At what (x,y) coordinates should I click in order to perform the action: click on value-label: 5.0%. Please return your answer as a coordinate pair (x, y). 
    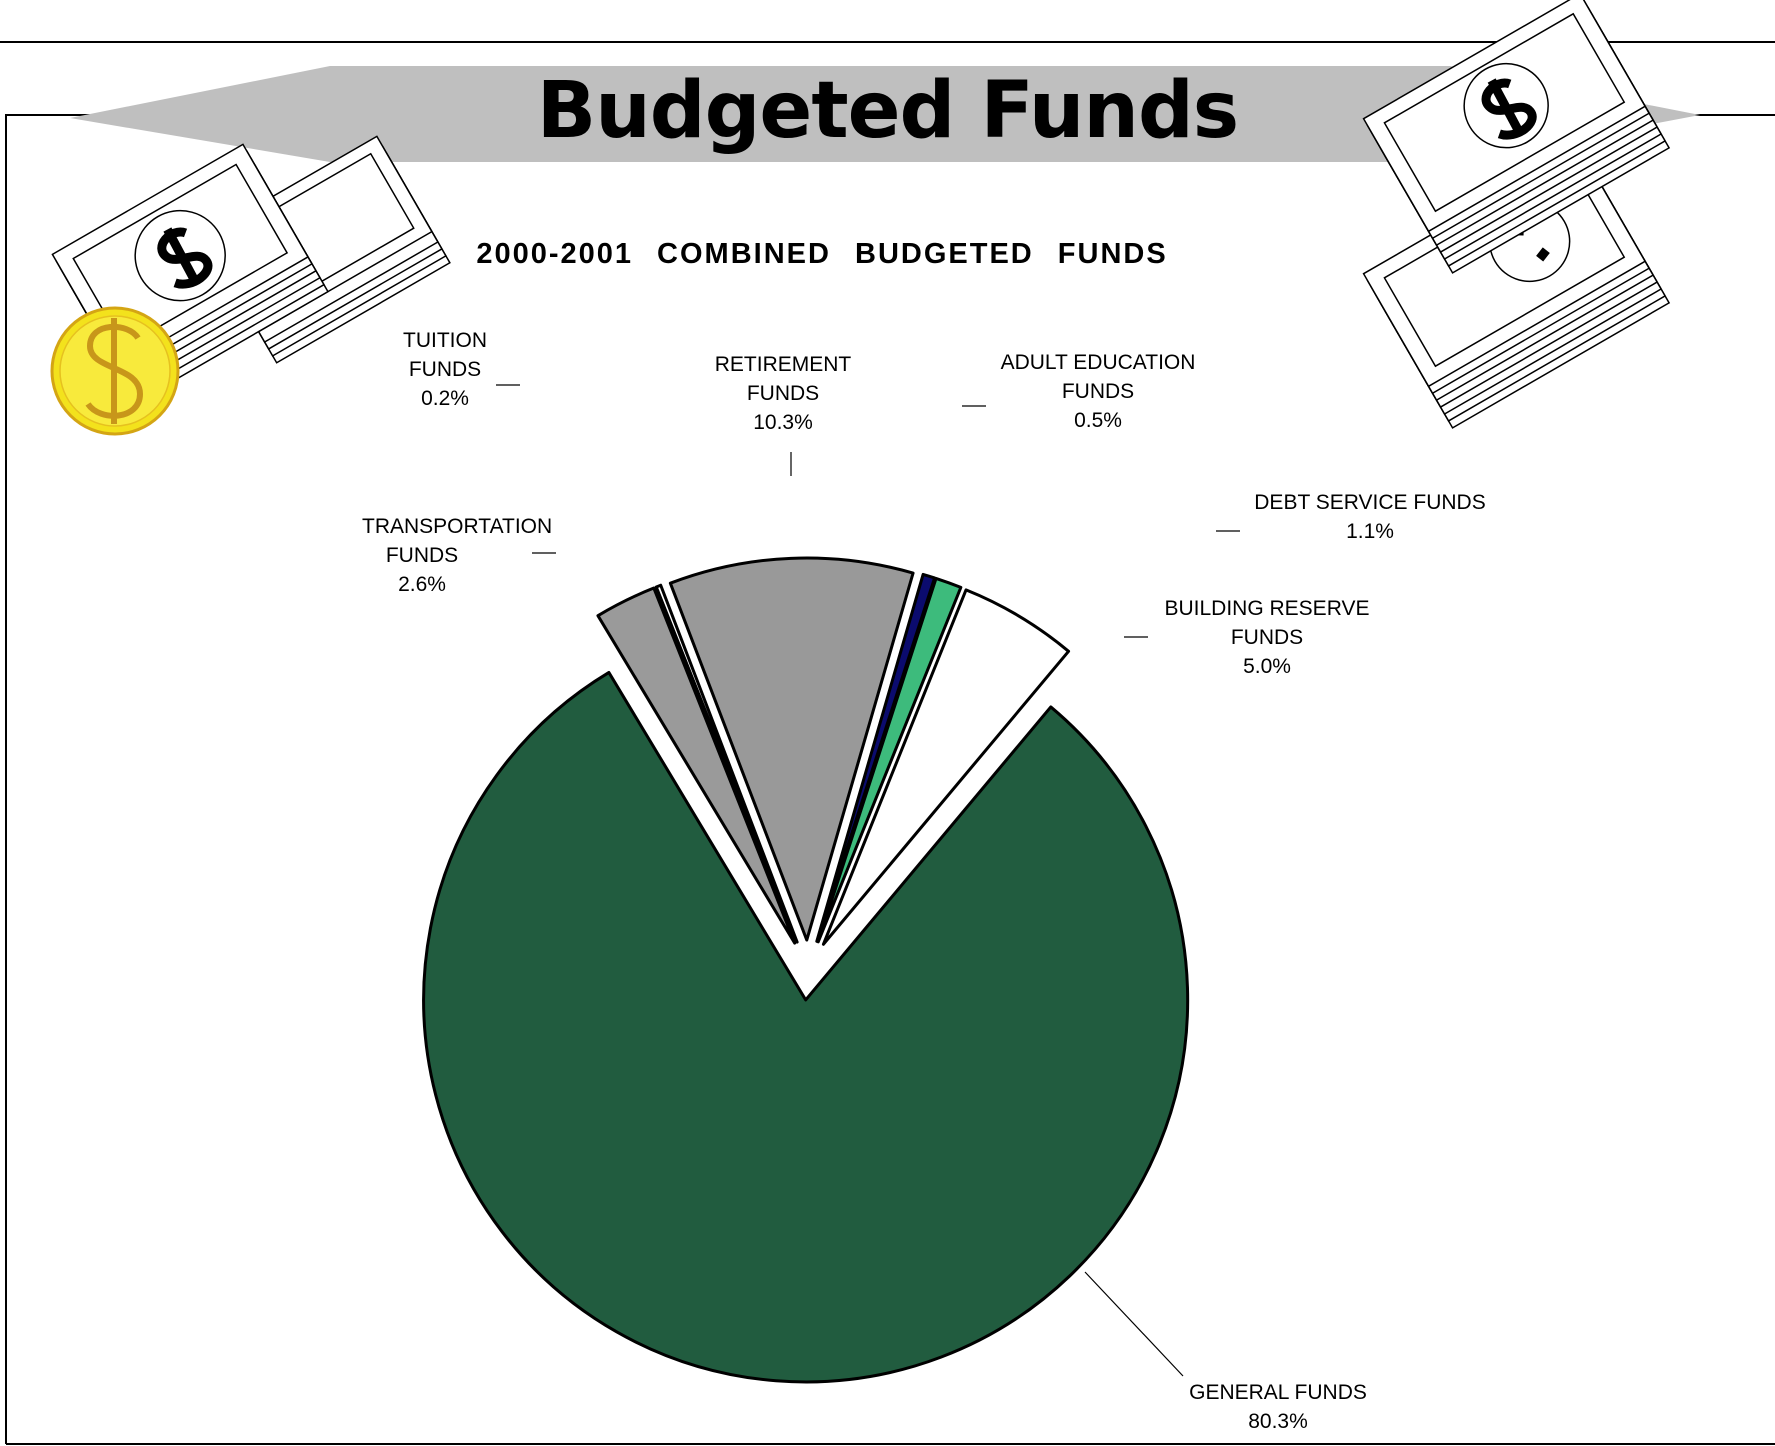
    Looking at the image, I should click on (1267, 666).